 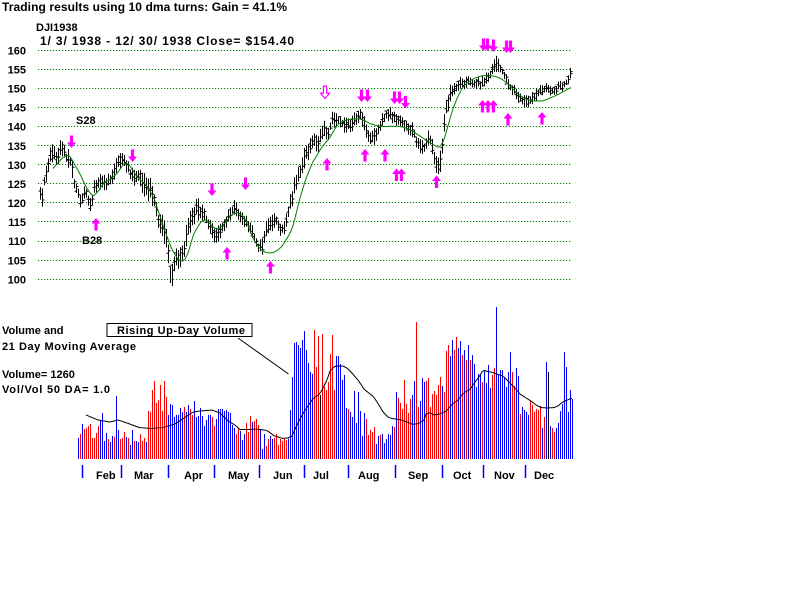 What do you see at coordinates (544, 476) in the screenshot?
I see `svg-text: Dec` at bounding box center [544, 476].